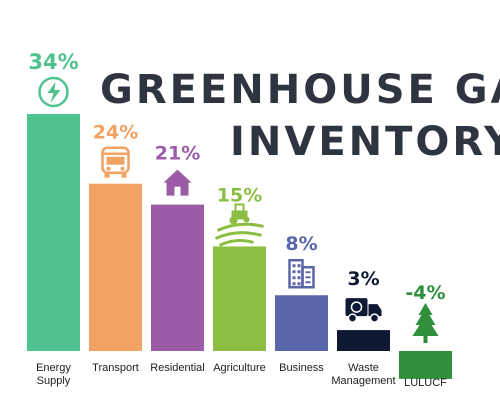  I want to click on value-label-lulucf: -4%, so click(425, 293).